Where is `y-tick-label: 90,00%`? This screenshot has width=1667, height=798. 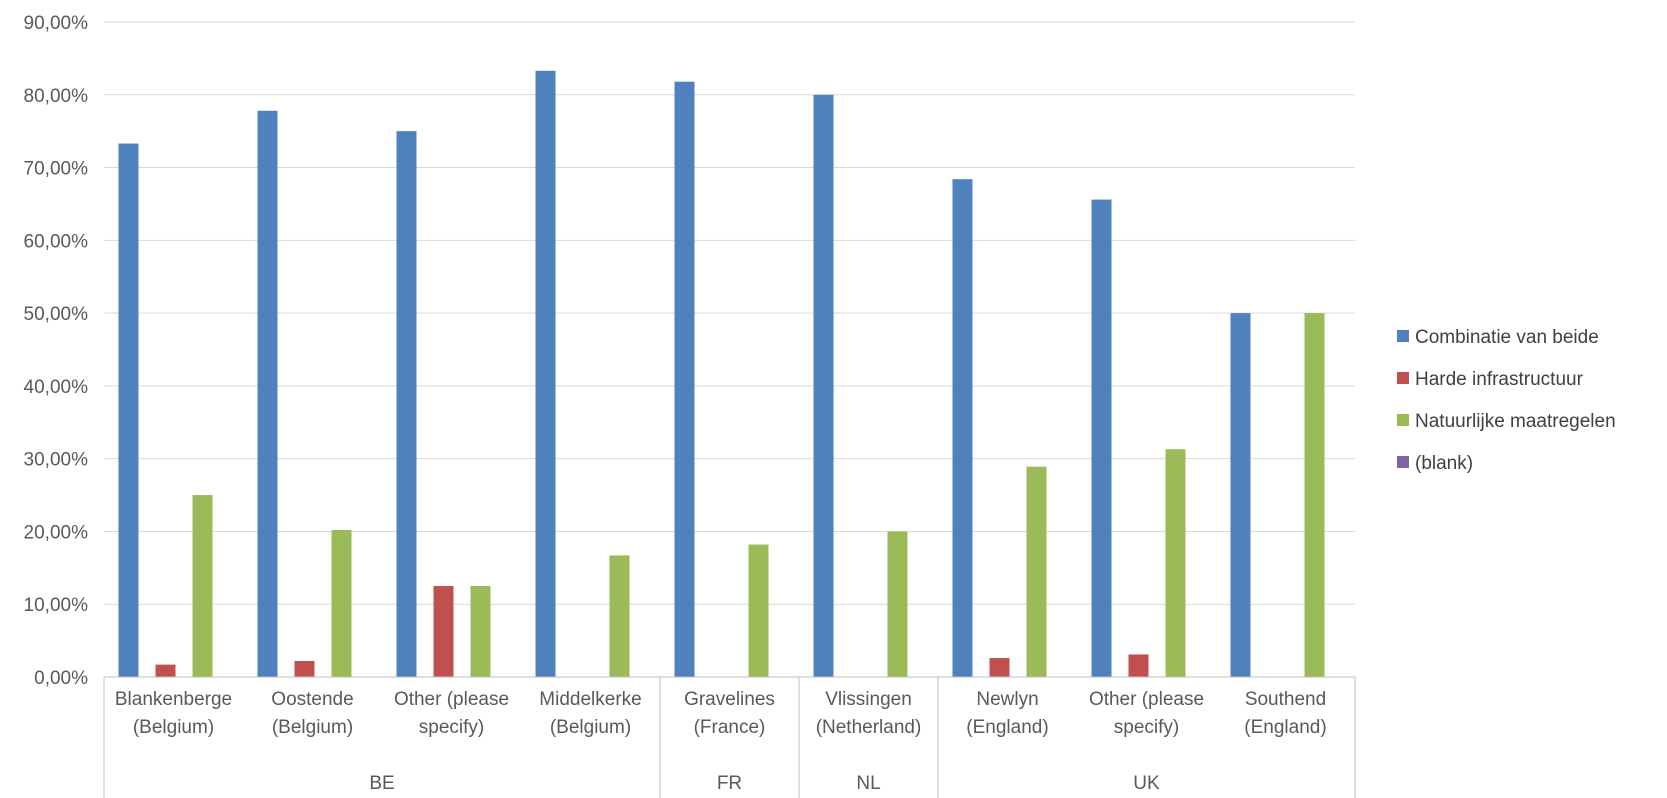
y-tick-label: 90,00% is located at coordinates (56, 23).